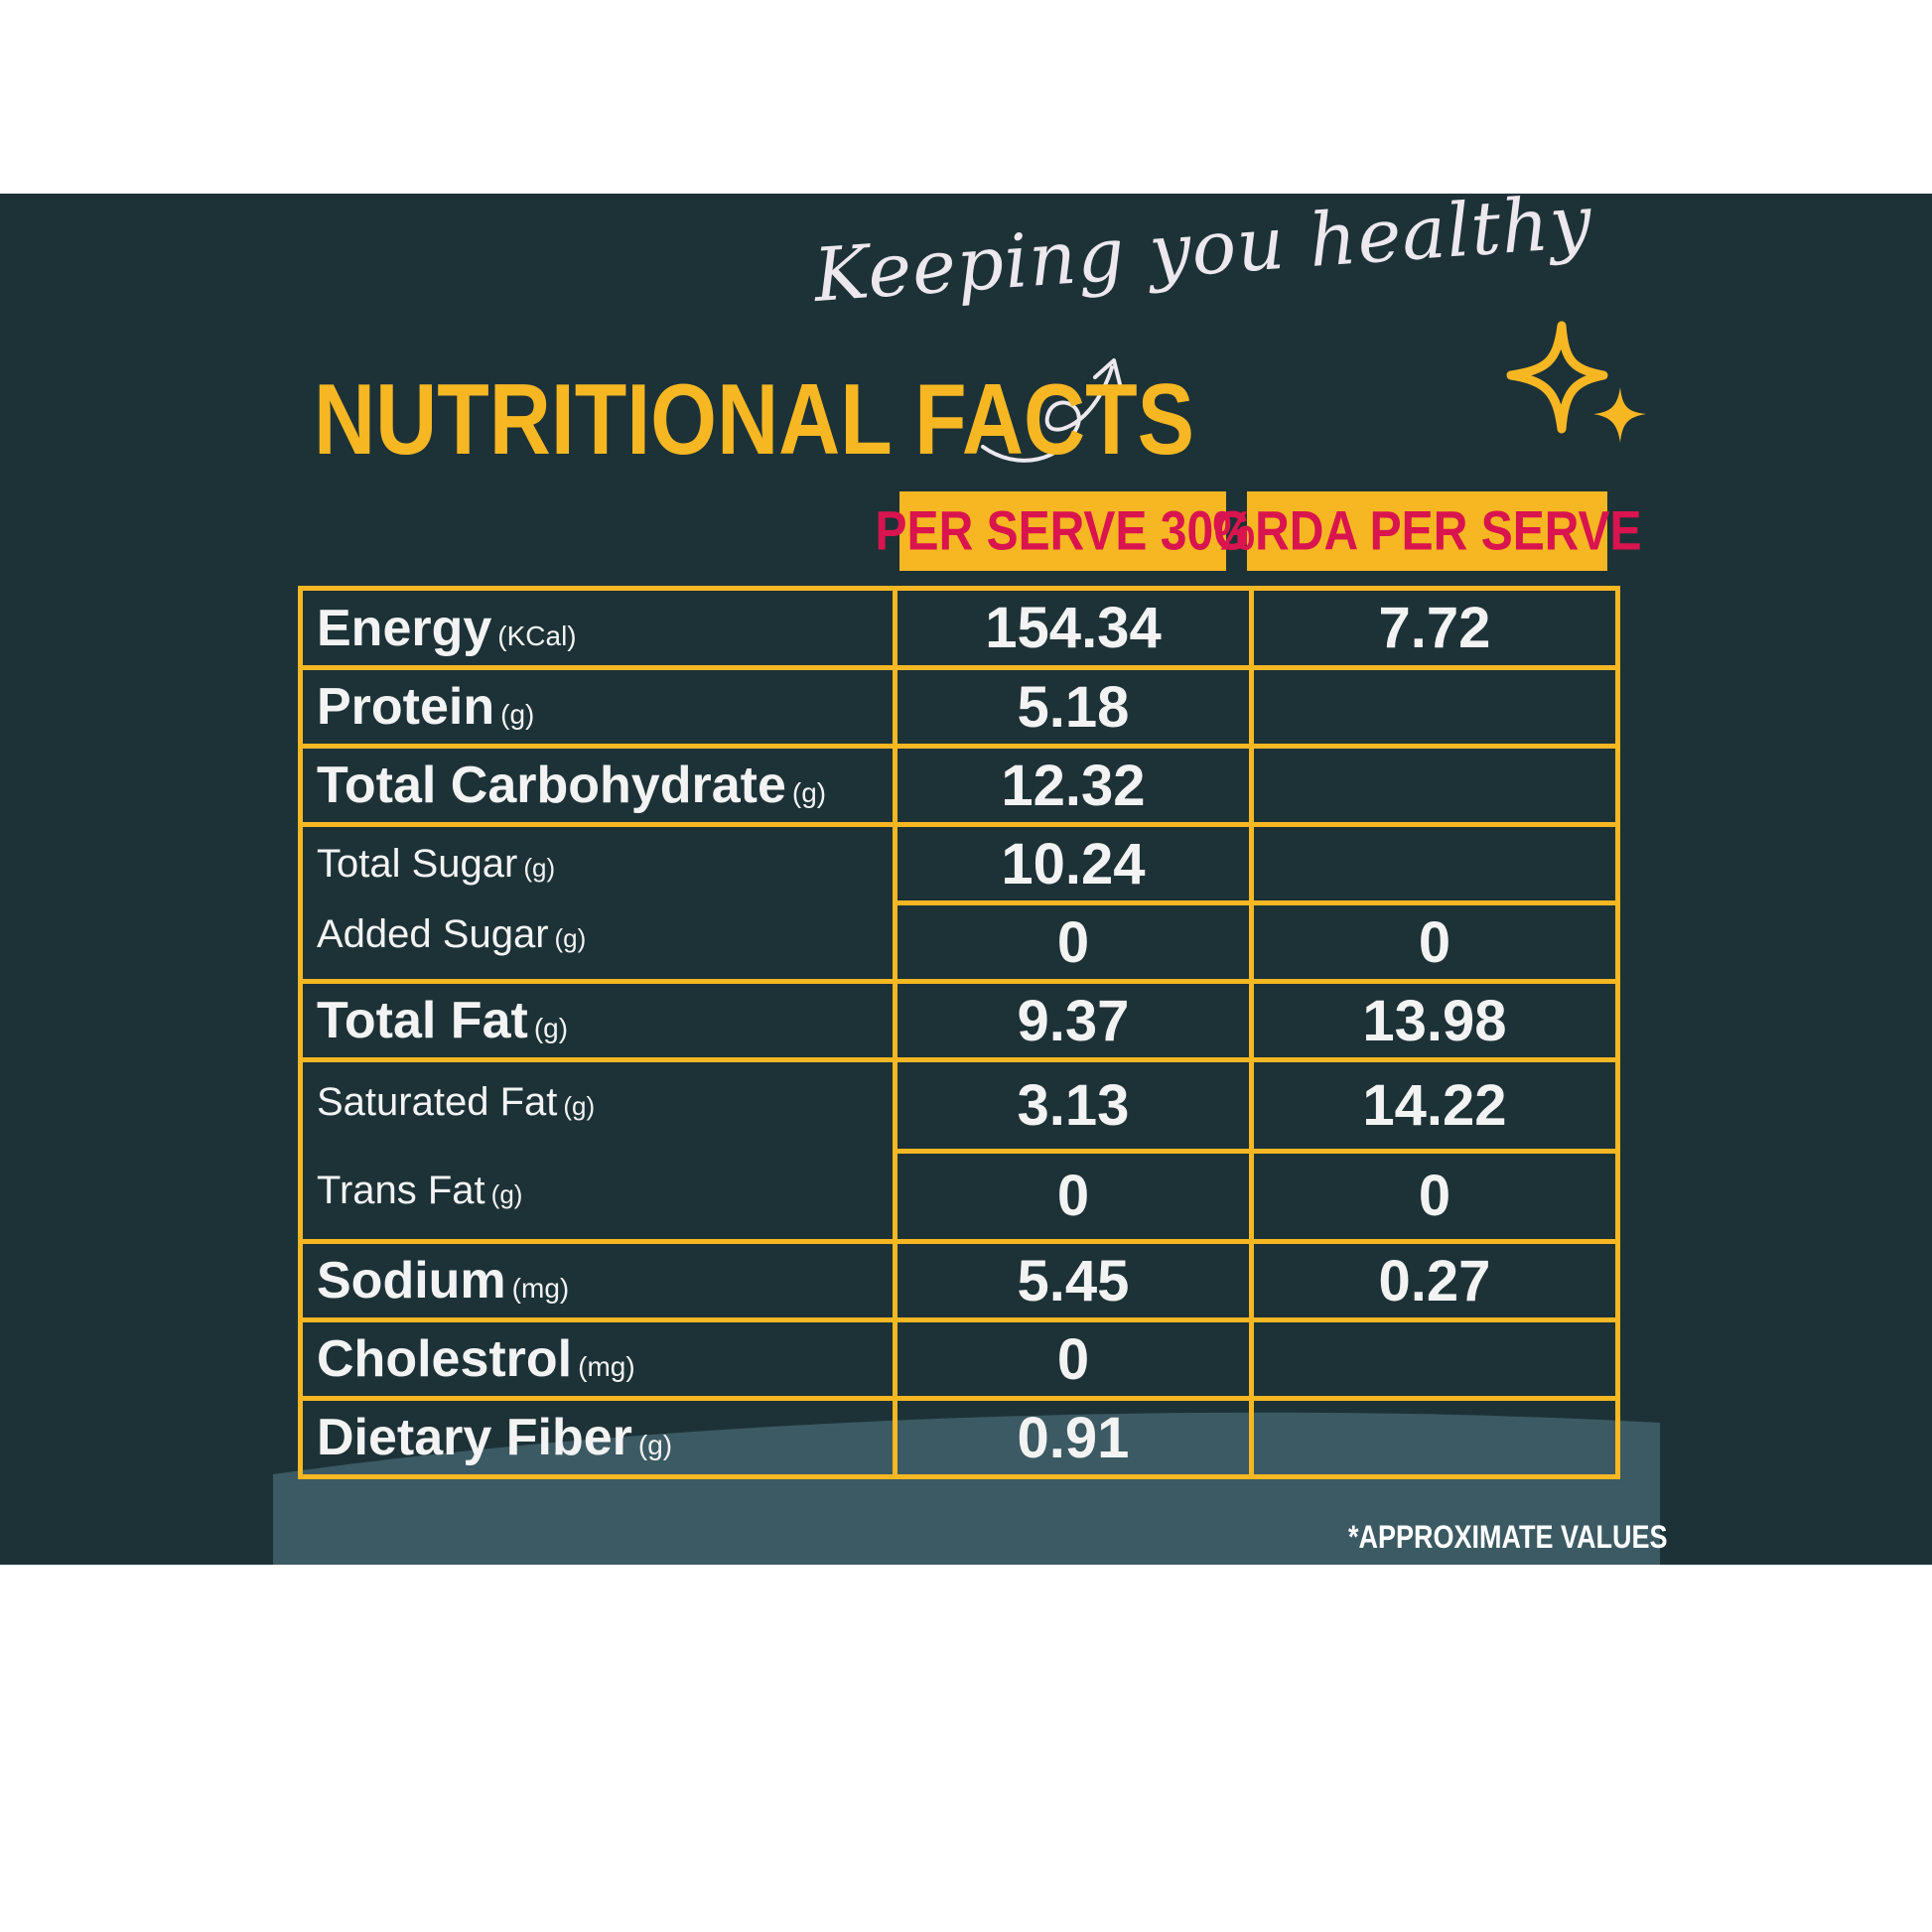  What do you see at coordinates (438, 1102) in the screenshot?
I see `nutrient-name: Saturated Fat` at bounding box center [438, 1102].